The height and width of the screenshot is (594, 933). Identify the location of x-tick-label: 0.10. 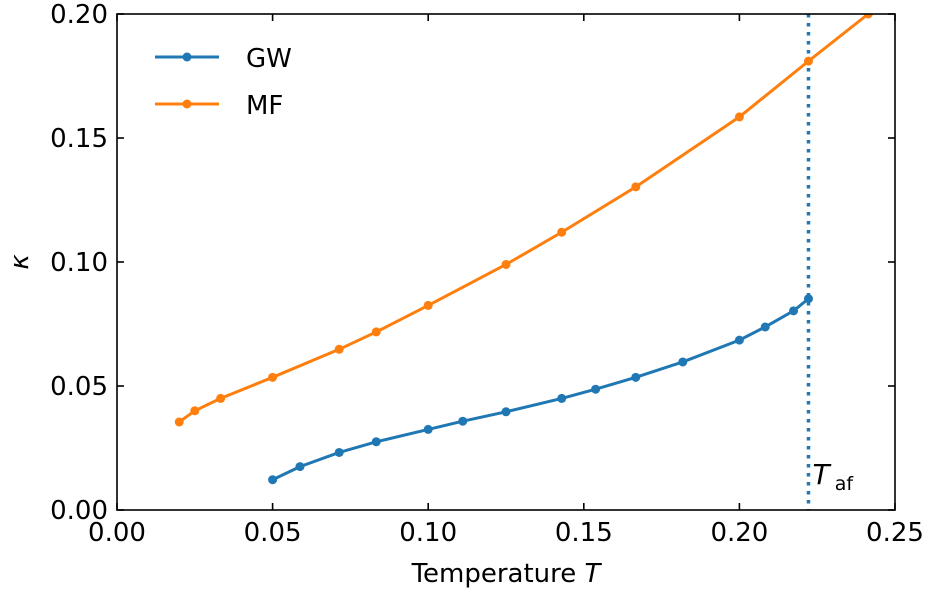
(428, 533).